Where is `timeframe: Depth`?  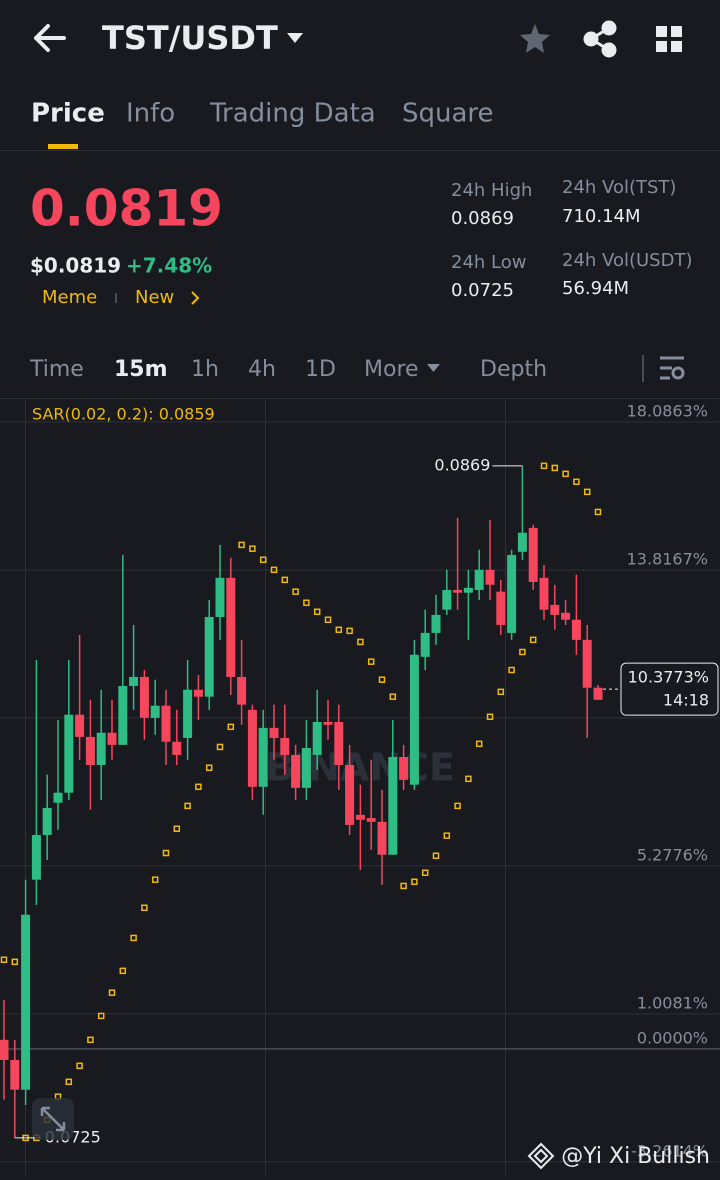 timeframe: Depth is located at coordinates (513, 369).